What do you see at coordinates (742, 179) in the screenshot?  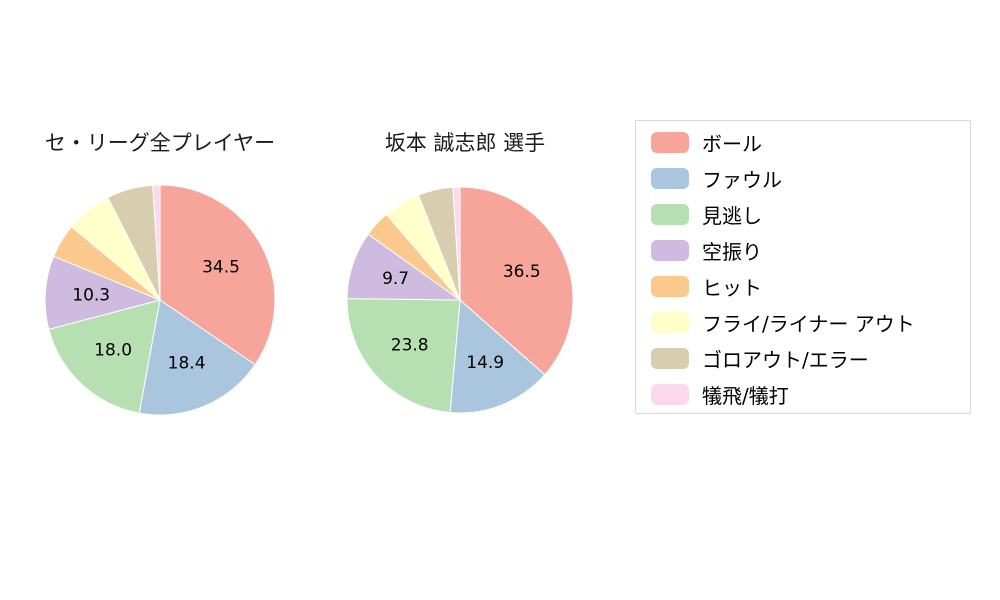 I see `legend-label-foul: ファウル` at bounding box center [742, 179].